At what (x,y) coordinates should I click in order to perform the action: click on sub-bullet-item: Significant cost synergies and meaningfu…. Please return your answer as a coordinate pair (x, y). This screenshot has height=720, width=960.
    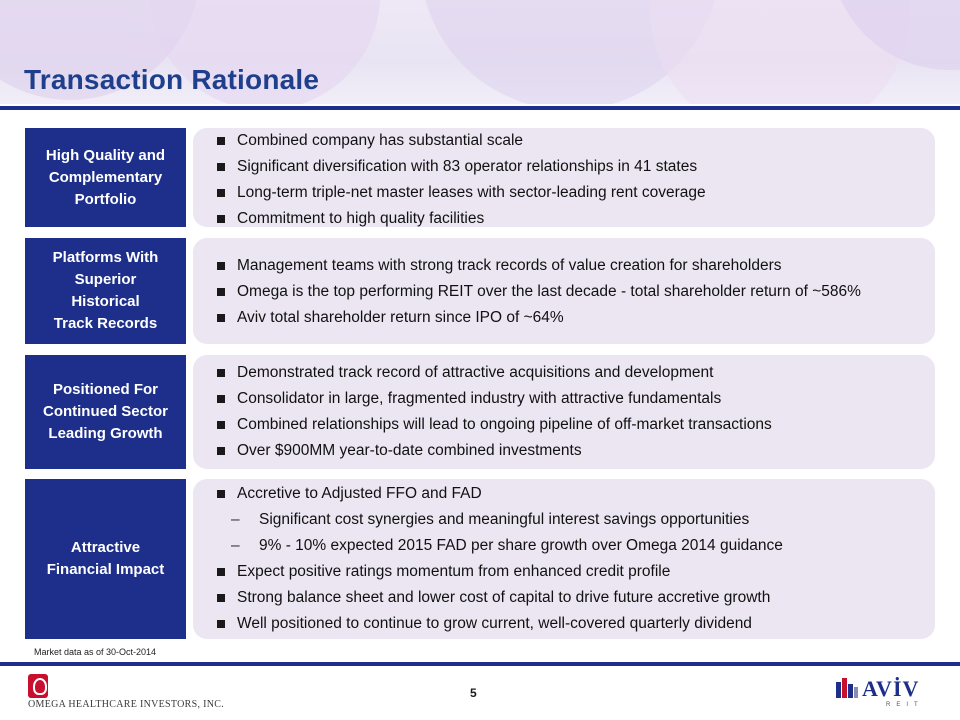
    Looking at the image, I should click on (571, 520).